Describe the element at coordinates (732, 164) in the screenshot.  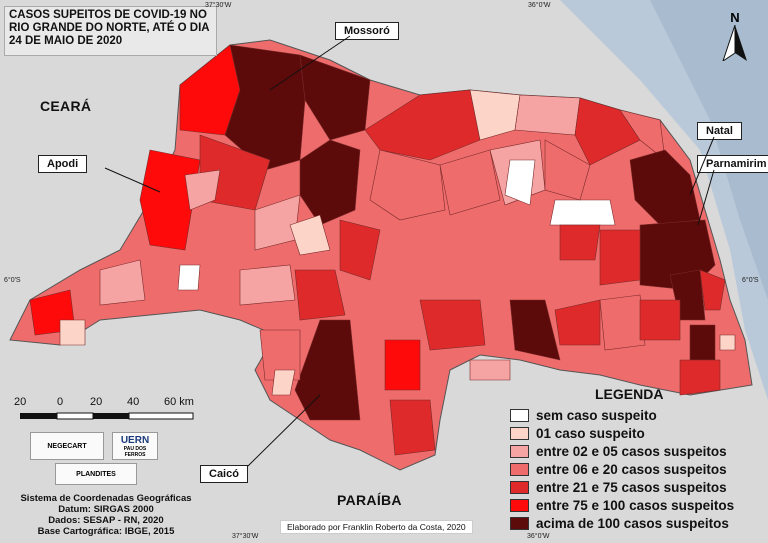
I see `callout-parnamirim: Parnamirim` at that location.